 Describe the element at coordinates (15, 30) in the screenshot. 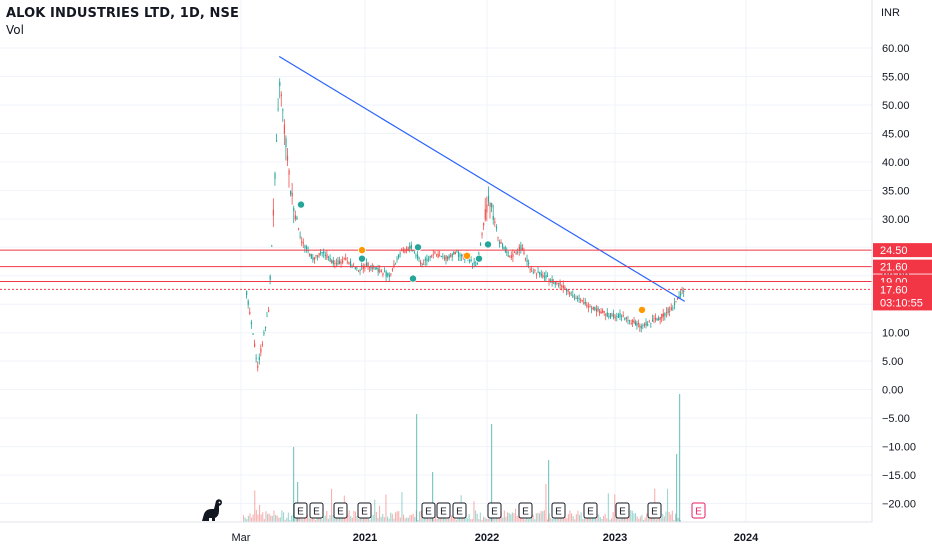

I see `volume-indicator-label: Vol` at that location.